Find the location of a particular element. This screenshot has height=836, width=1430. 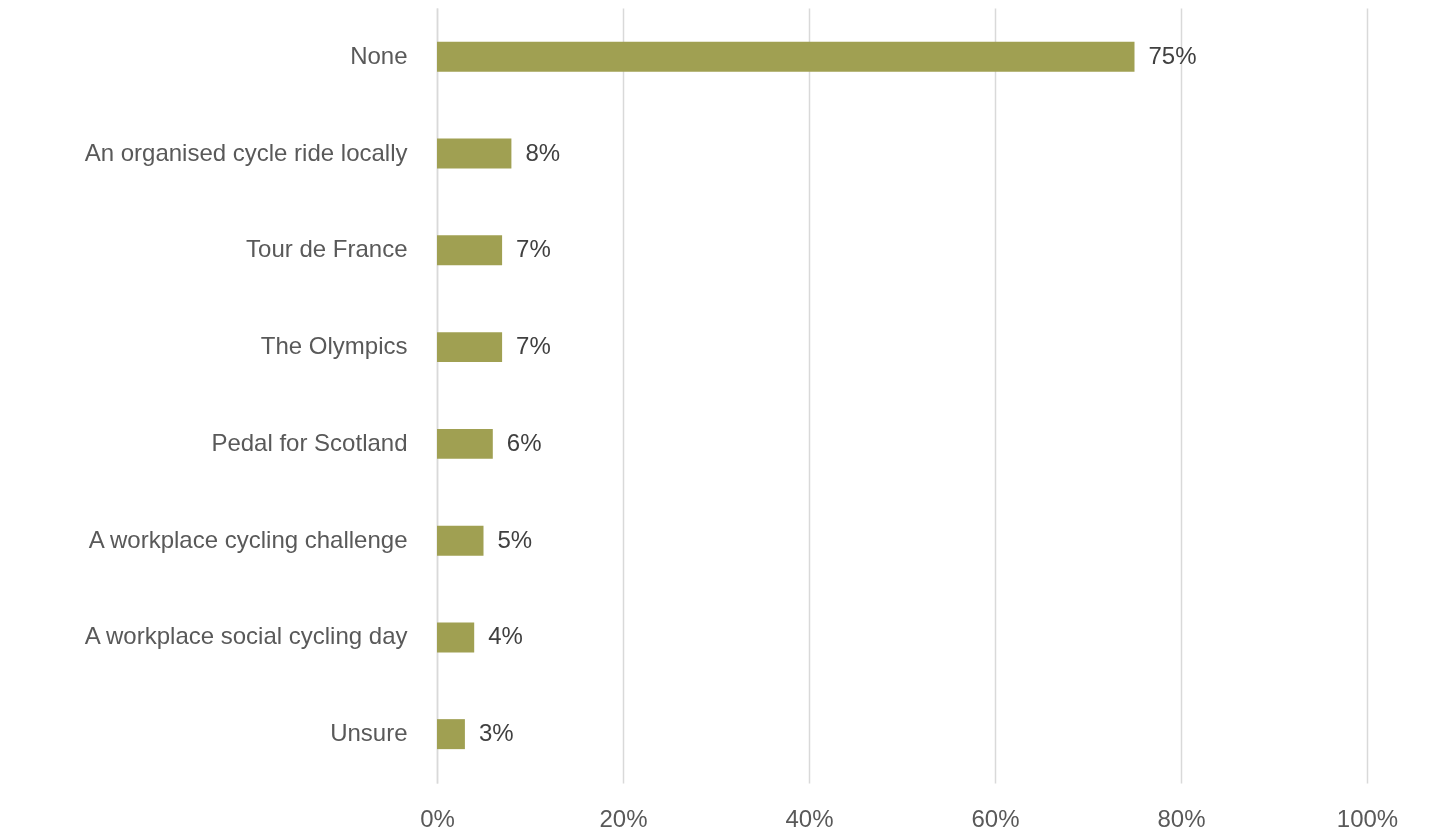

y-tick-label: A workplace social cycling day is located at coordinates (246, 636).